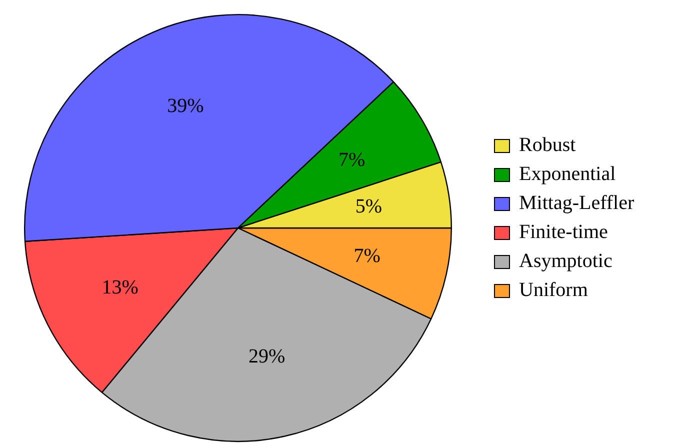 Image resolution: width=686 pixels, height=448 pixels. Describe the element at coordinates (368, 207) in the screenshot. I see `data-label: 5%` at that location.